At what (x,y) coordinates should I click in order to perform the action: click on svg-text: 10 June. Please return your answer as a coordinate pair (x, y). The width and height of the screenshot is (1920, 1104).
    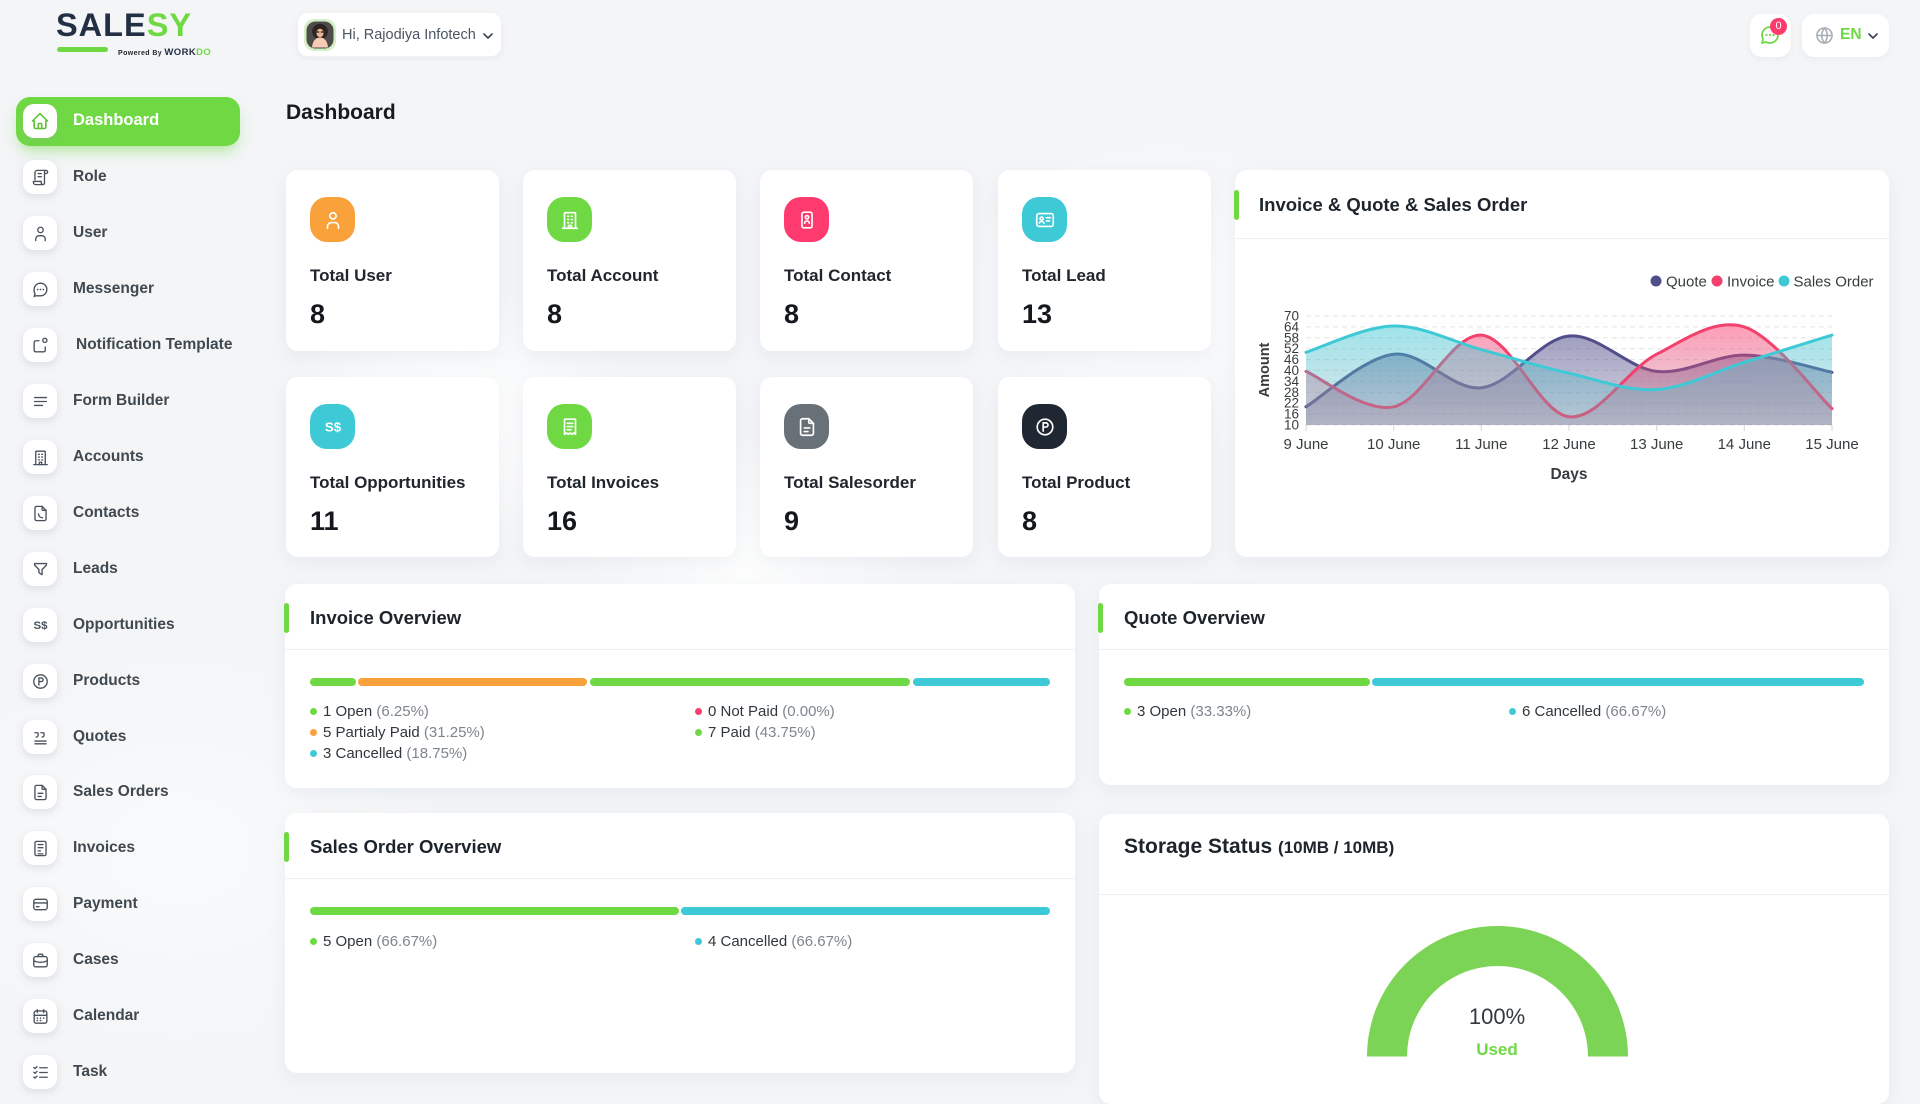
    Looking at the image, I should click on (1393, 444).